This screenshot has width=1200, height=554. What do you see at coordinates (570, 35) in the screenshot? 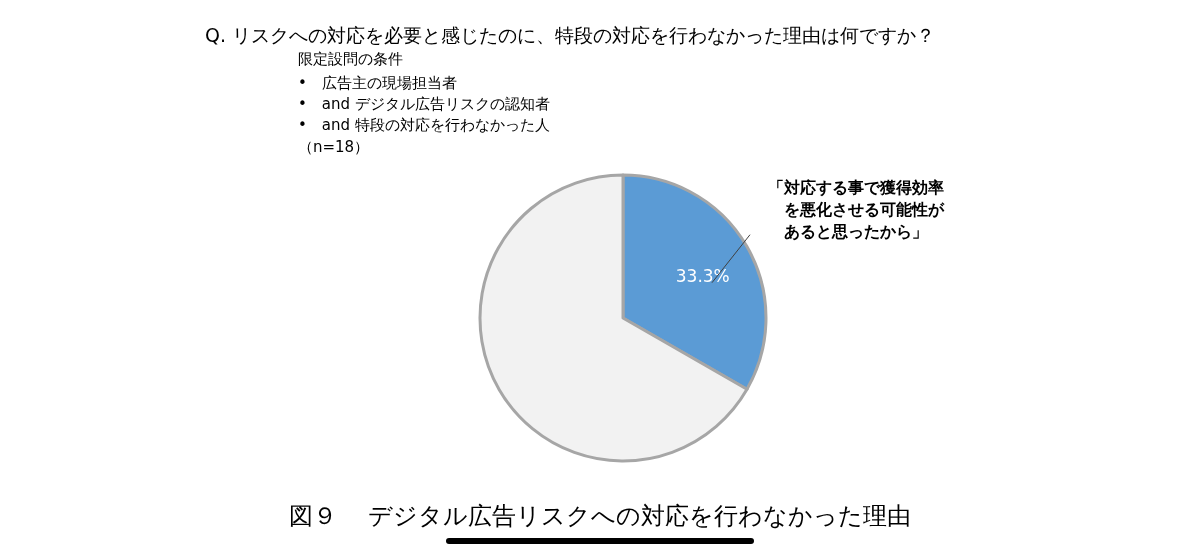
I see `chart-title: Q. リスクへの対応を必要と感じたのに、特段の対応を行わなかった理由は何ですか？` at bounding box center [570, 35].